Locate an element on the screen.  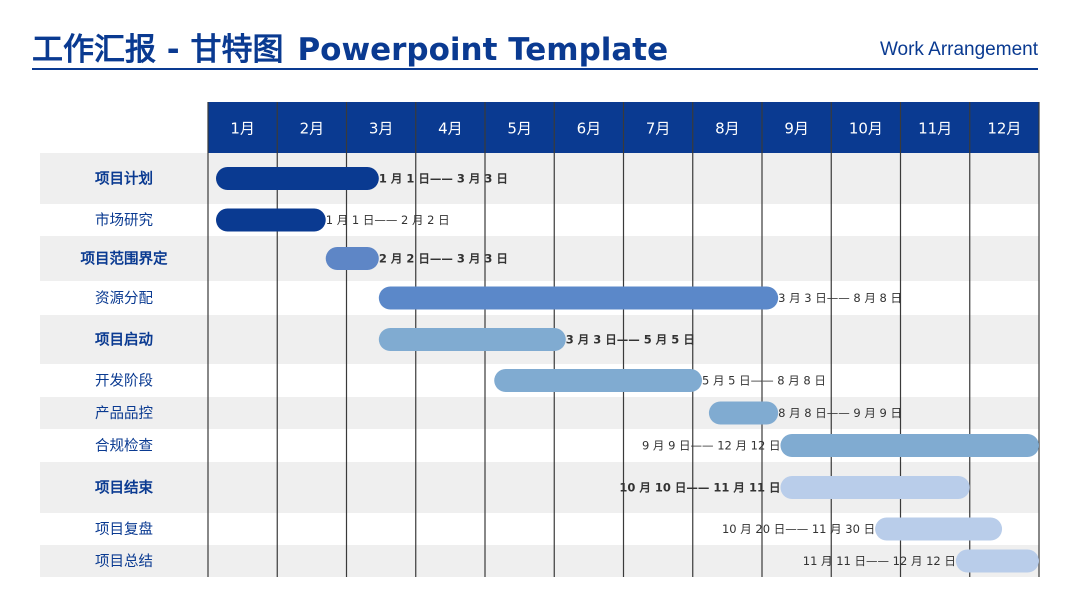
task-date-range: 9 月 9 日—— 12 月 12 日 is located at coordinates (711, 446).